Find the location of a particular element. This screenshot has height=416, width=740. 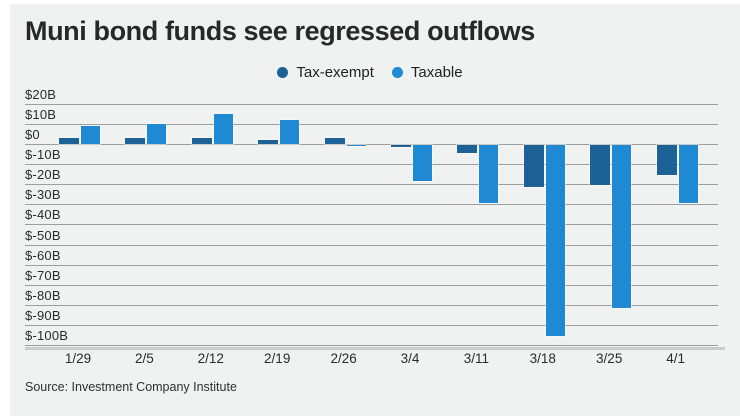

x-axis-tick-label: 3/4 is located at coordinates (410, 358).